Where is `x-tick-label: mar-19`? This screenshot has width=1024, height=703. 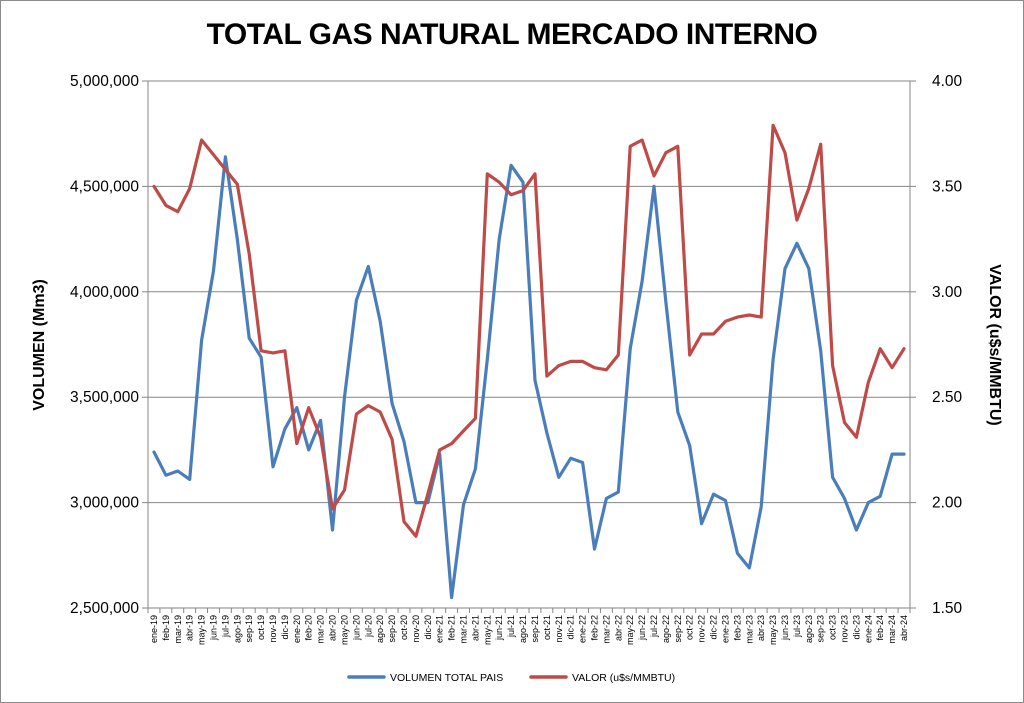 x-tick-label: mar-19 is located at coordinates (178, 629).